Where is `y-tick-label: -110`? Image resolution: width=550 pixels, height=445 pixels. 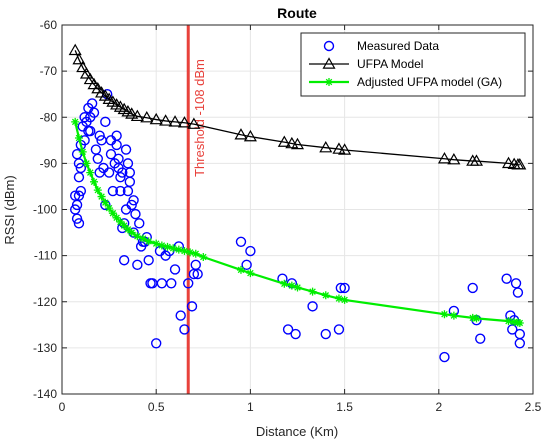 y-tick-label: -110 is located at coordinates (45, 256).